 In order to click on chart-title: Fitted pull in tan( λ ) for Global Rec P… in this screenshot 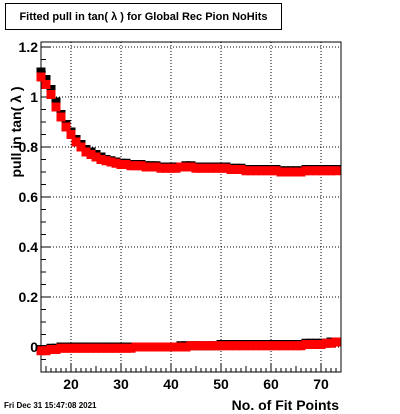, I will do `click(143, 16)`.